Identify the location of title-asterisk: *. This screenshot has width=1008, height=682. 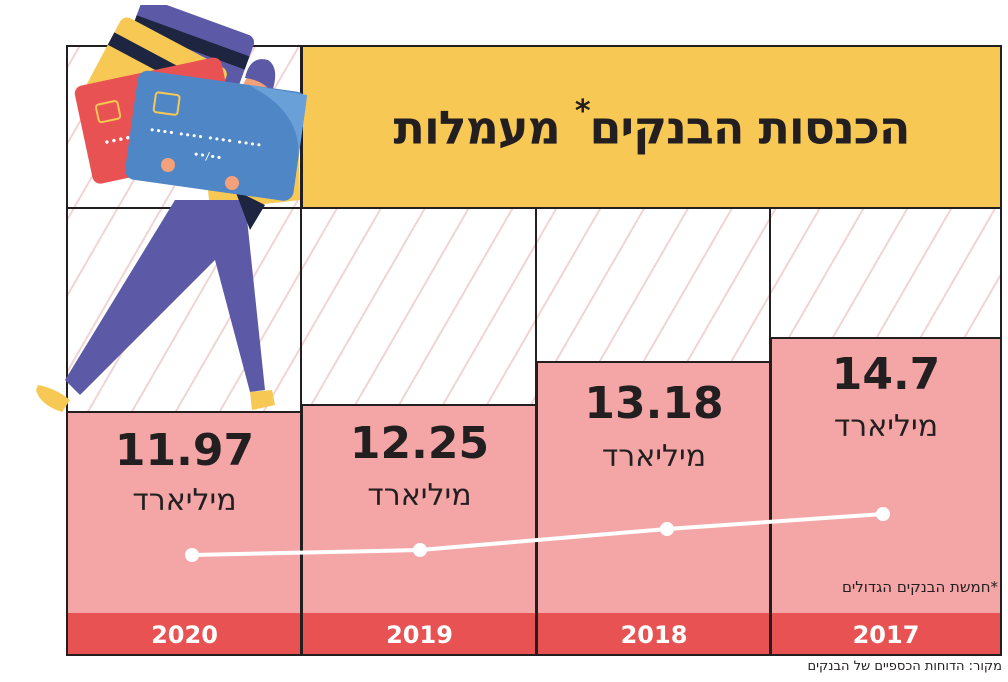
(582, 111).